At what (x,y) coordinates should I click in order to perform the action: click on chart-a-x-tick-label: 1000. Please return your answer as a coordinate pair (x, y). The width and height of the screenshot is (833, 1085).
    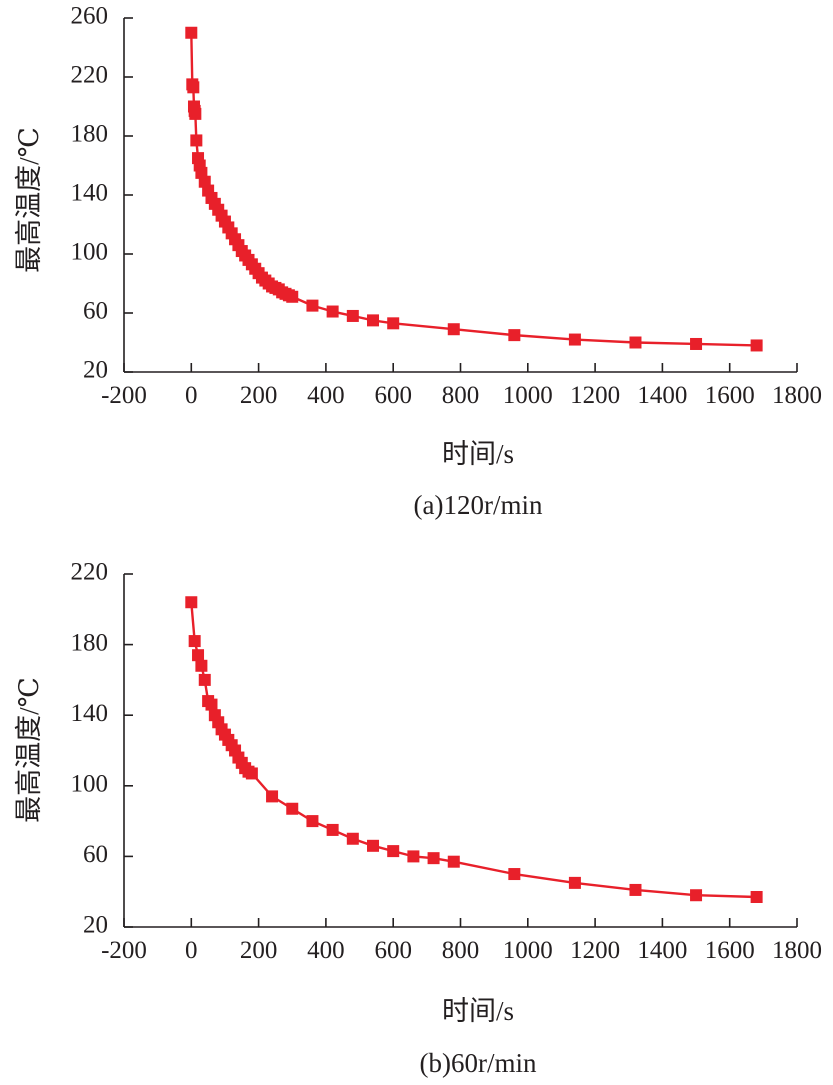
    Looking at the image, I should click on (528, 395).